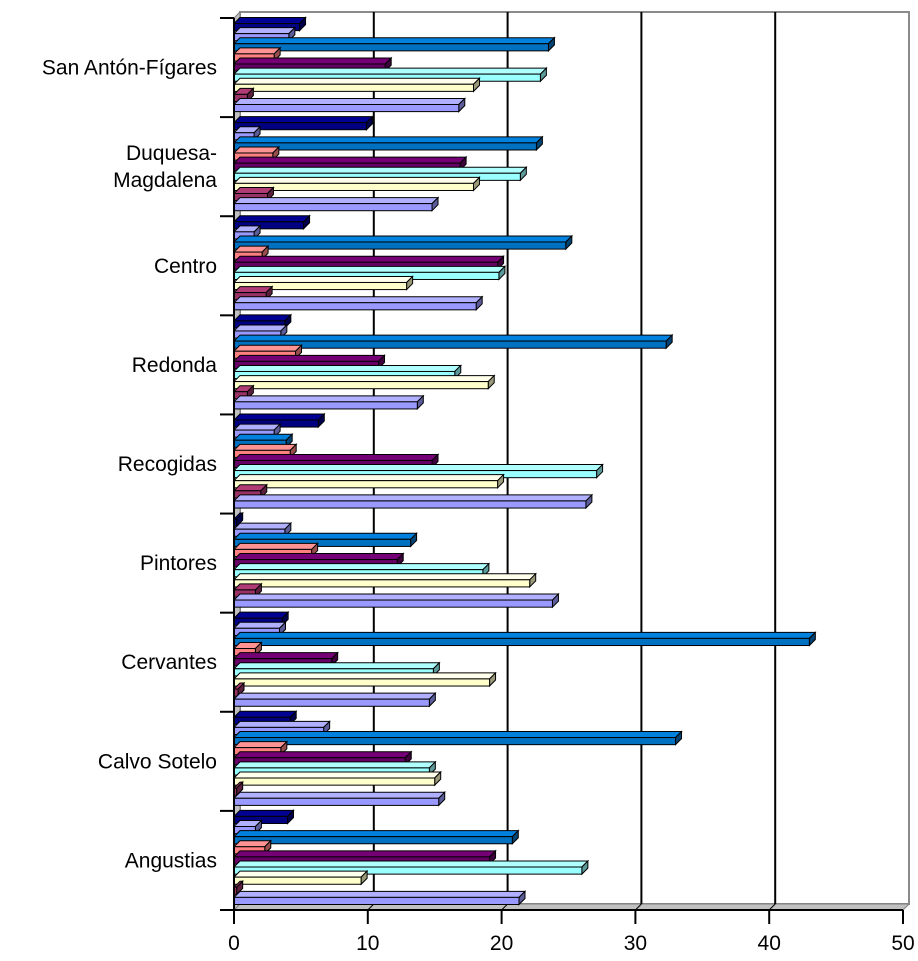  Describe the element at coordinates (178, 563) in the screenshot. I see `category-label: Pintores` at that location.